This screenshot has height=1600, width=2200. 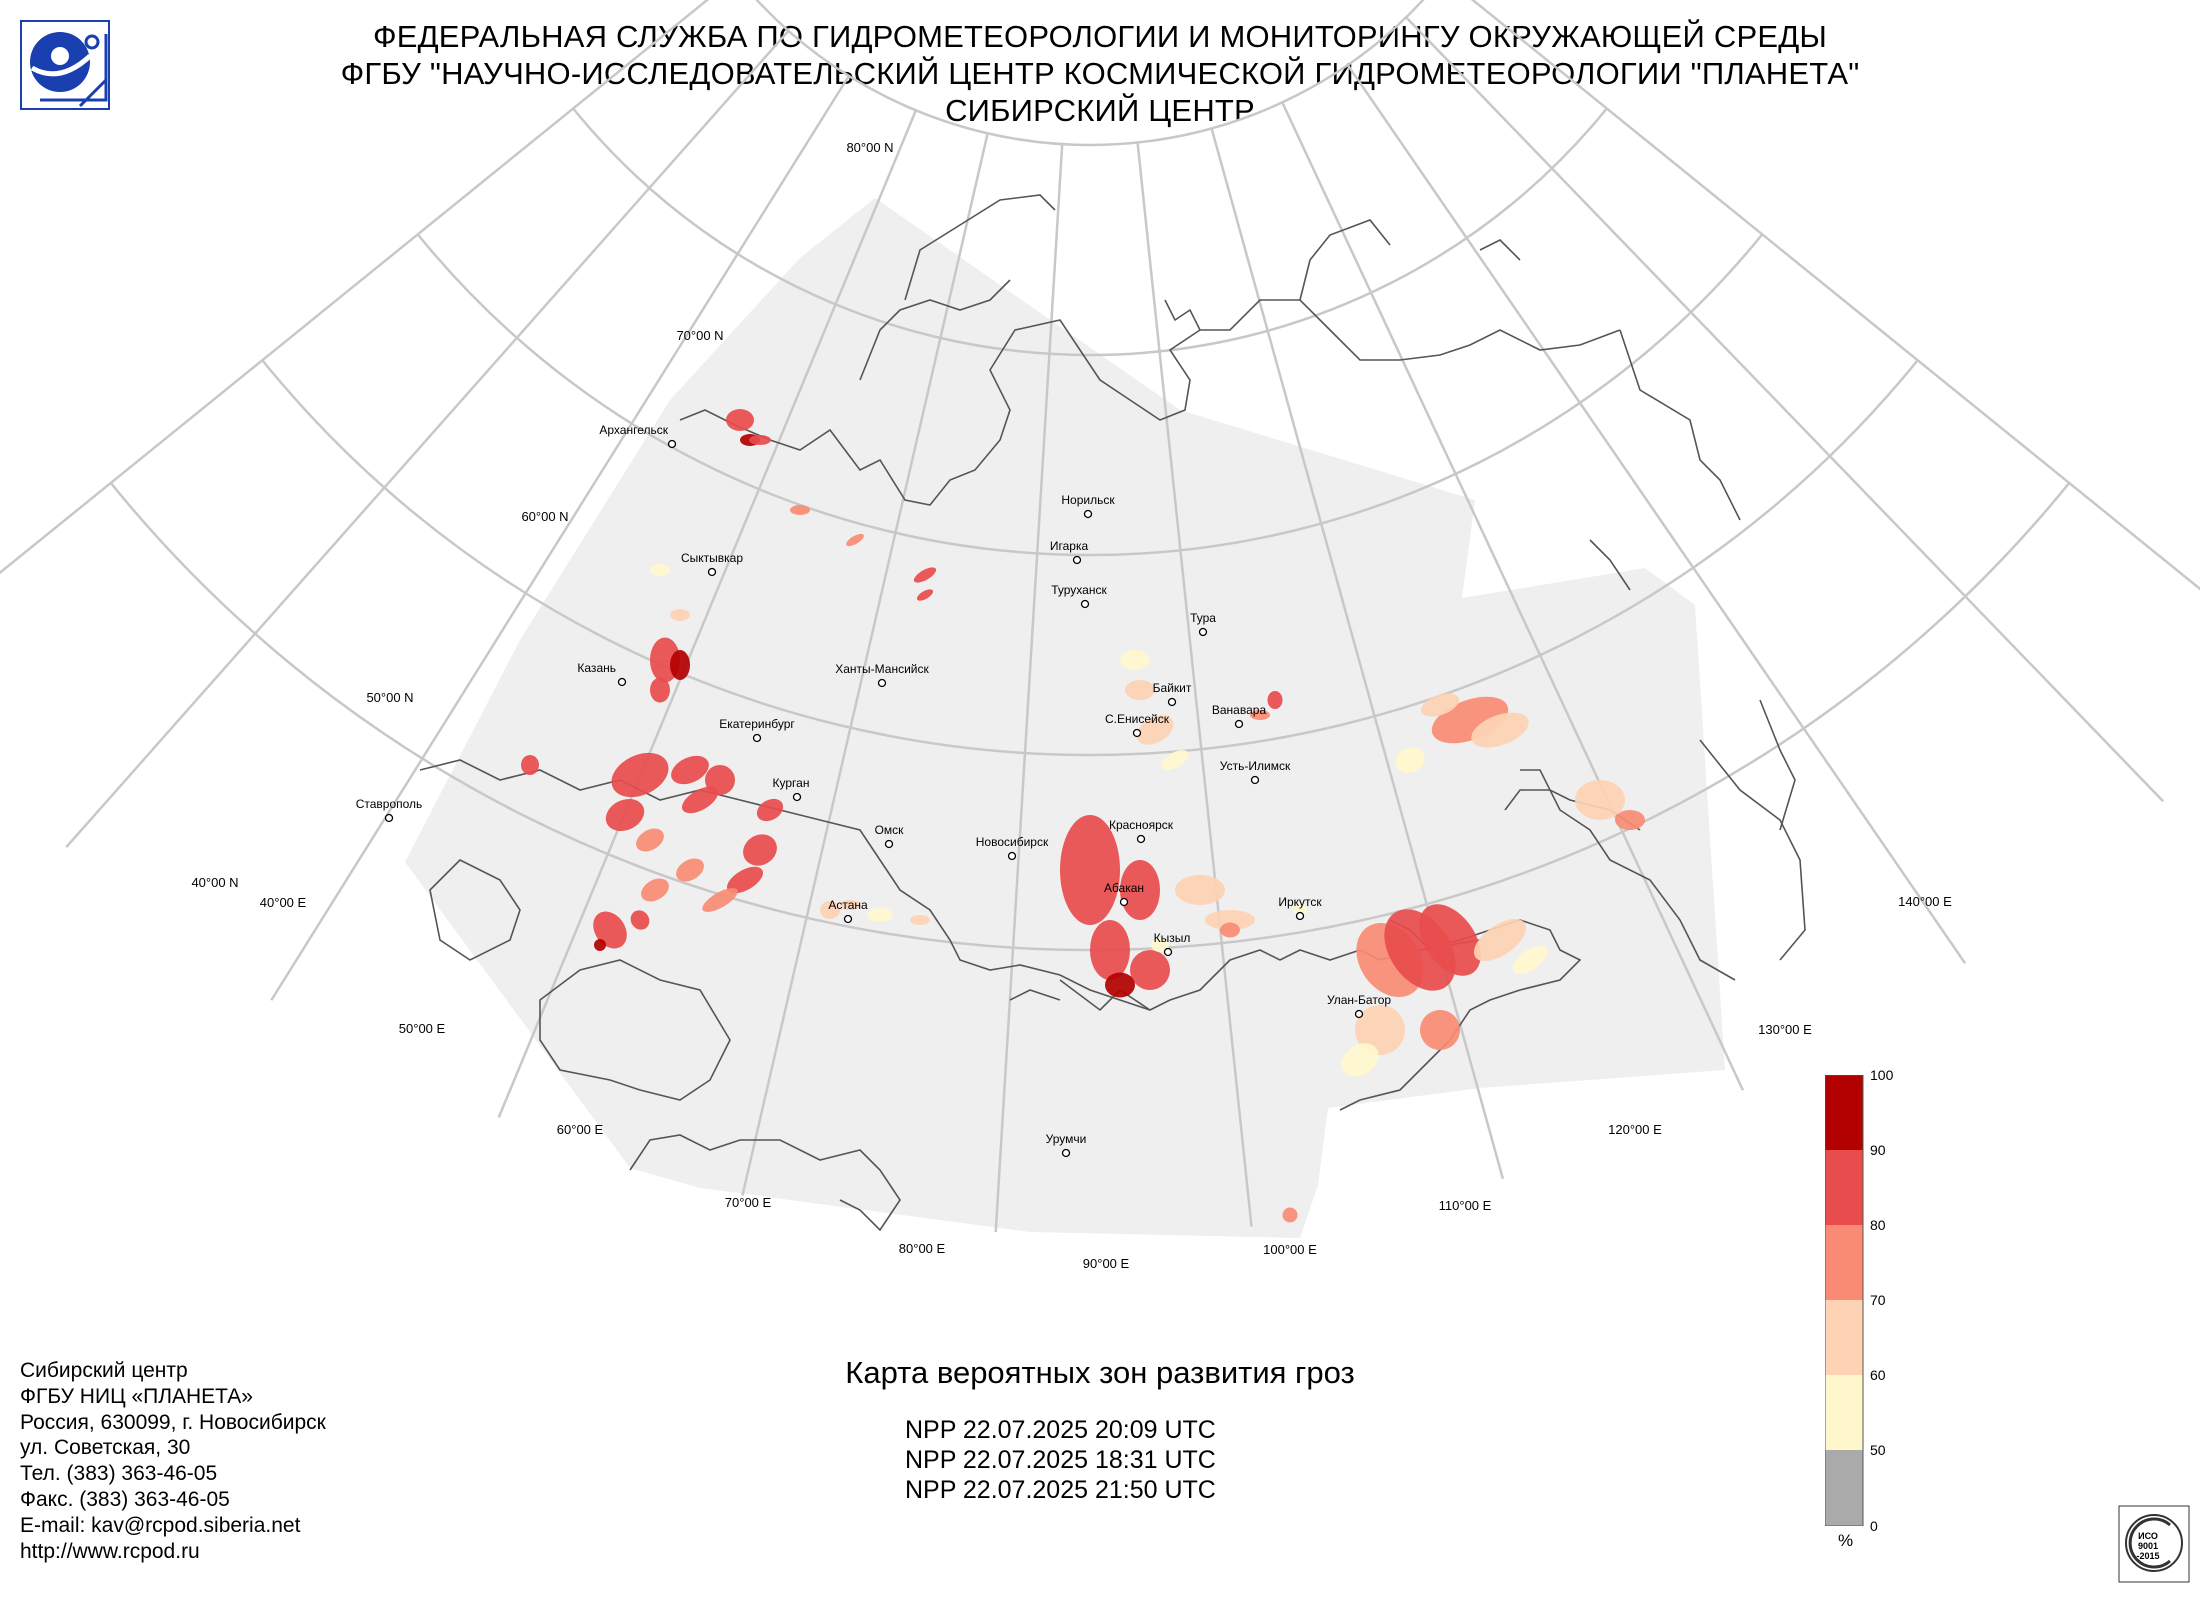 I want to click on city-label: Казань, so click(x=596, y=668).